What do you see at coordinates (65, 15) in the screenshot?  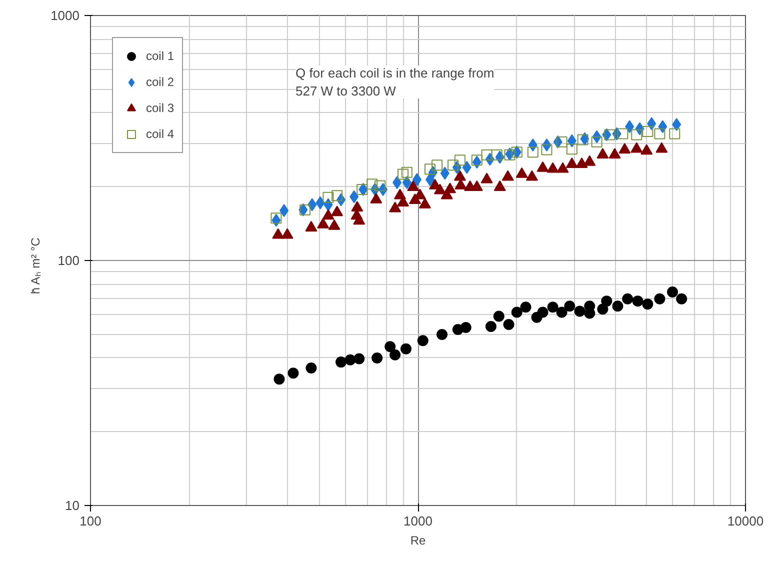 I see `y-tick-label: 1000` at bounding box center [65, 15].